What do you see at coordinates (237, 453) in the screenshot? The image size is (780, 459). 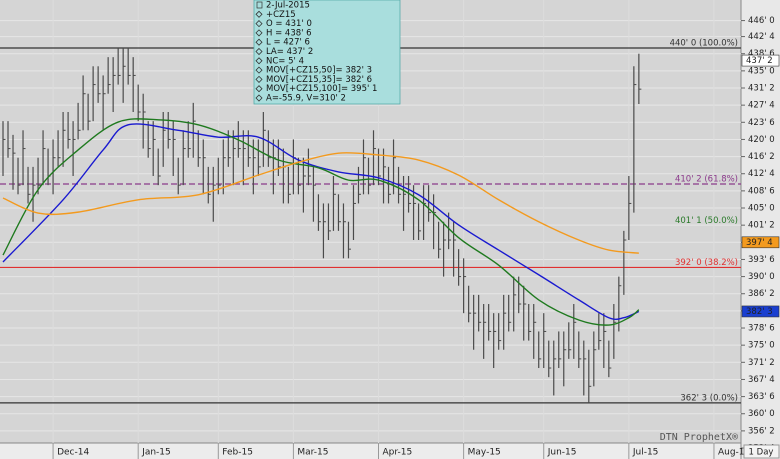 I see `x-tick-label: Feb-15` at bounding box center [237, 453].